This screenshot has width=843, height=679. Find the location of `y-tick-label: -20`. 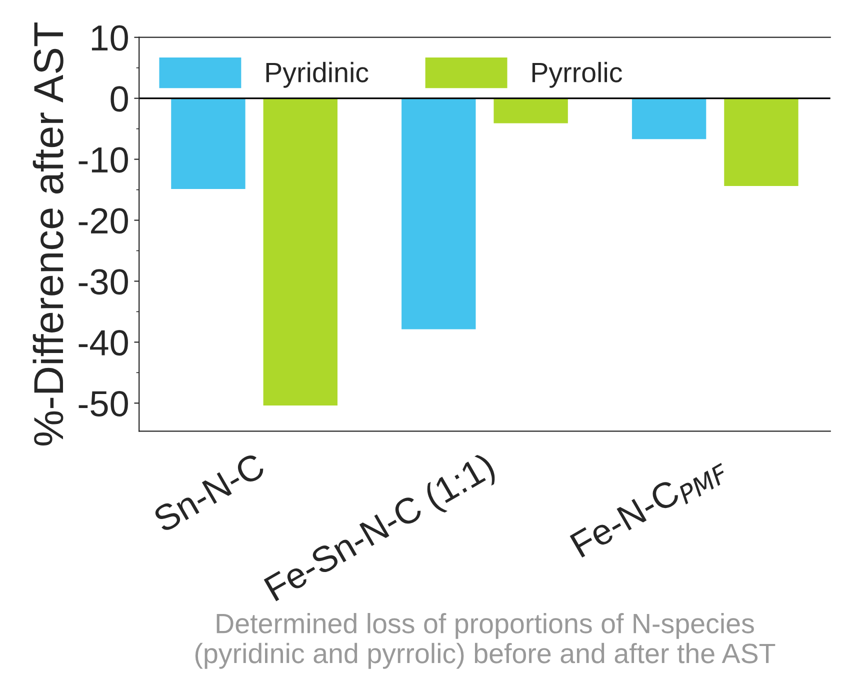

y-tick-label: -20 is located at coordinates (103, 221).